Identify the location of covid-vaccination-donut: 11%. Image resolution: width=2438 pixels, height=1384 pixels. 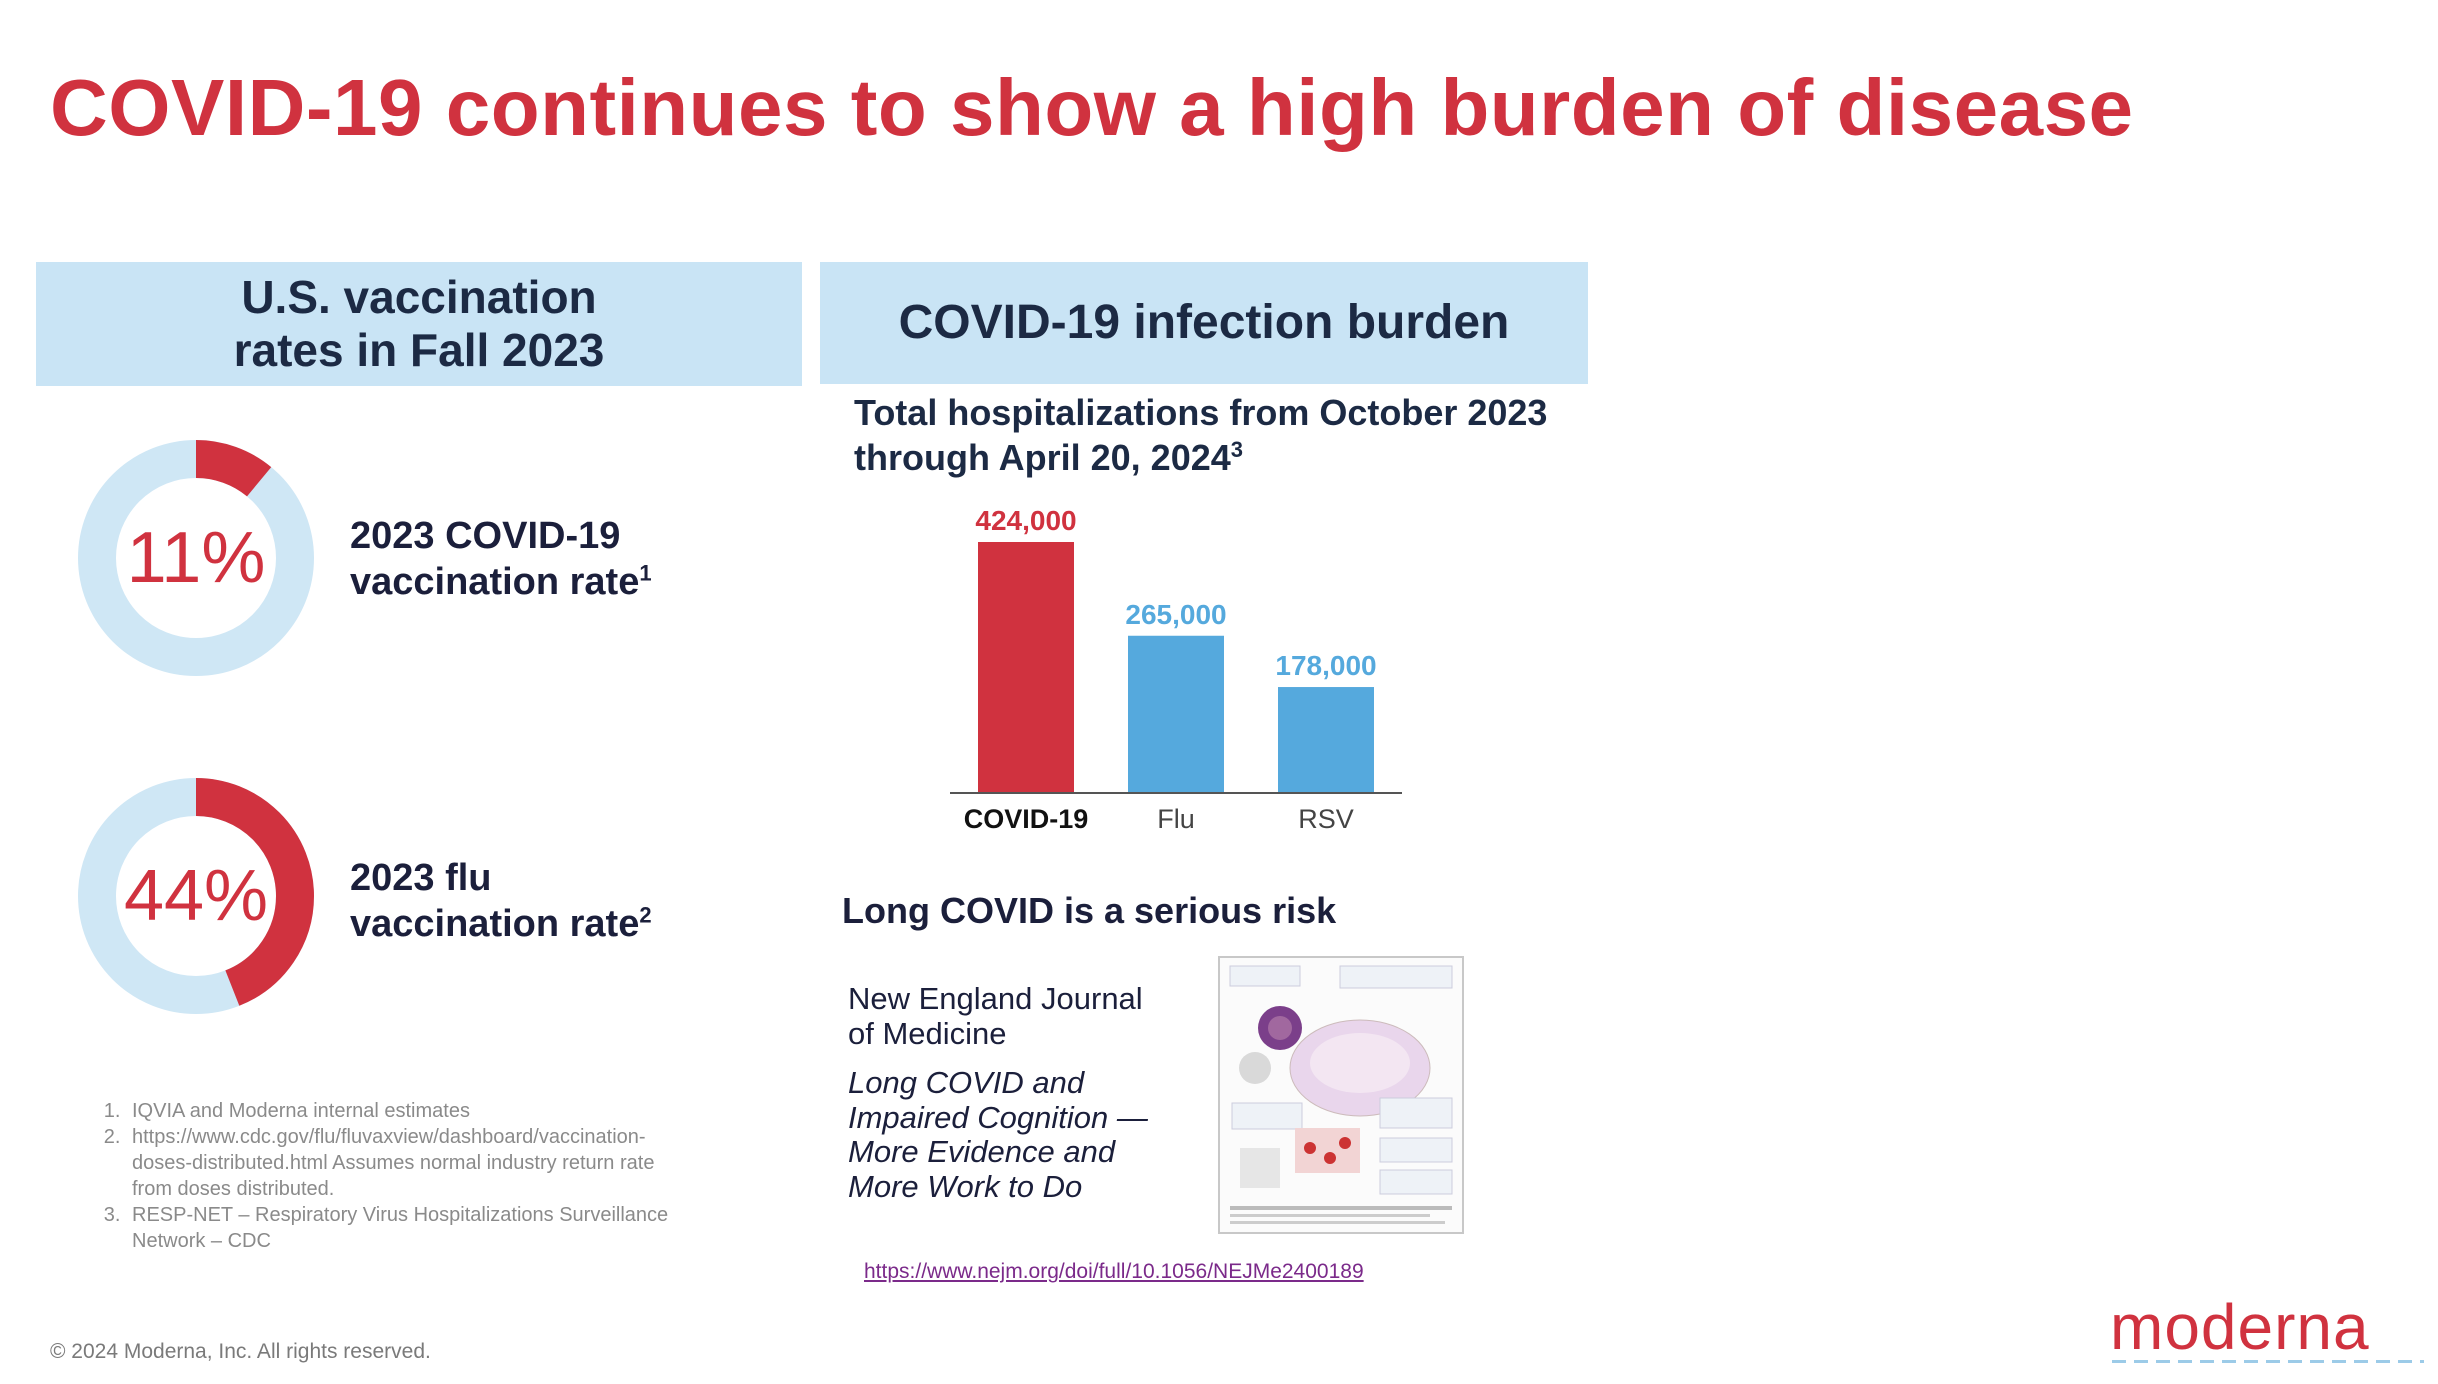
(196, 558).